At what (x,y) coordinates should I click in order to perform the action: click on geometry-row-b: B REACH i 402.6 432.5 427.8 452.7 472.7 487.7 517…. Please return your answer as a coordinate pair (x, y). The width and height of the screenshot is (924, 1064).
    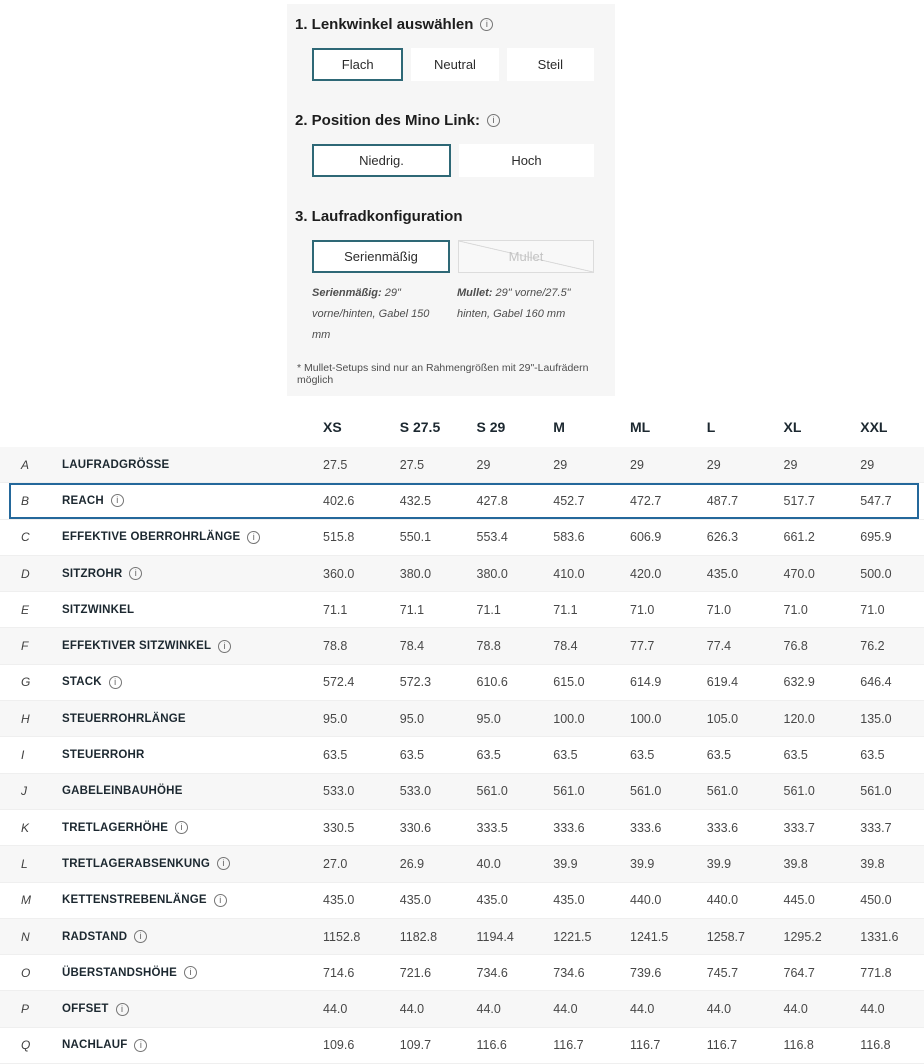
    Looking at the image, I should click on (462, 501).